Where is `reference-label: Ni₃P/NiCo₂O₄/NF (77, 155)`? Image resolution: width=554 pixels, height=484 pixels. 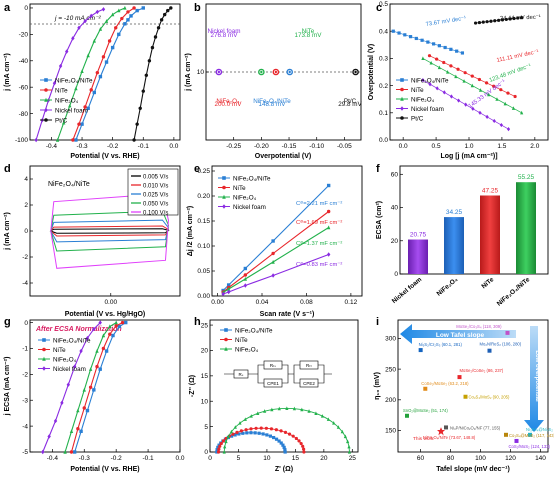
reference-label: Ni₃P/NiCo₂O₄/NF (77, 155) is located at coordinates (475, 427).